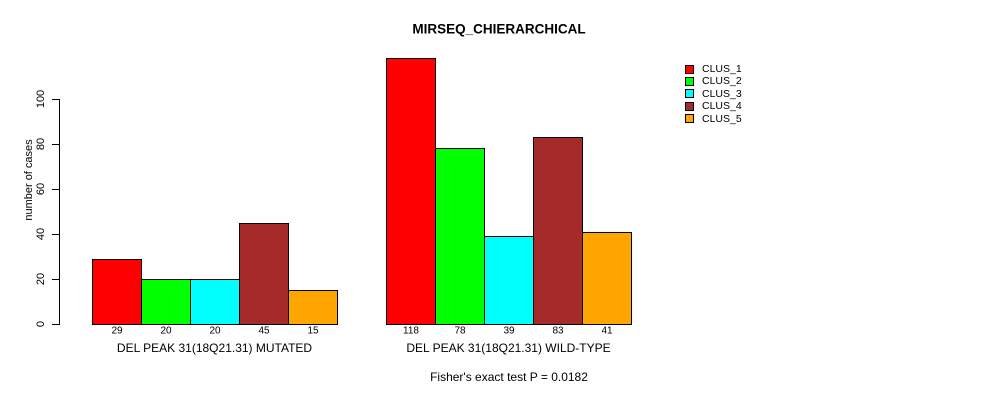 This screenshot has height=400, width=990. What do you see at coordinates (29, 180) in the screenshot?
I see `y-axis-title: number of cases` at bounding box center [29, 180].